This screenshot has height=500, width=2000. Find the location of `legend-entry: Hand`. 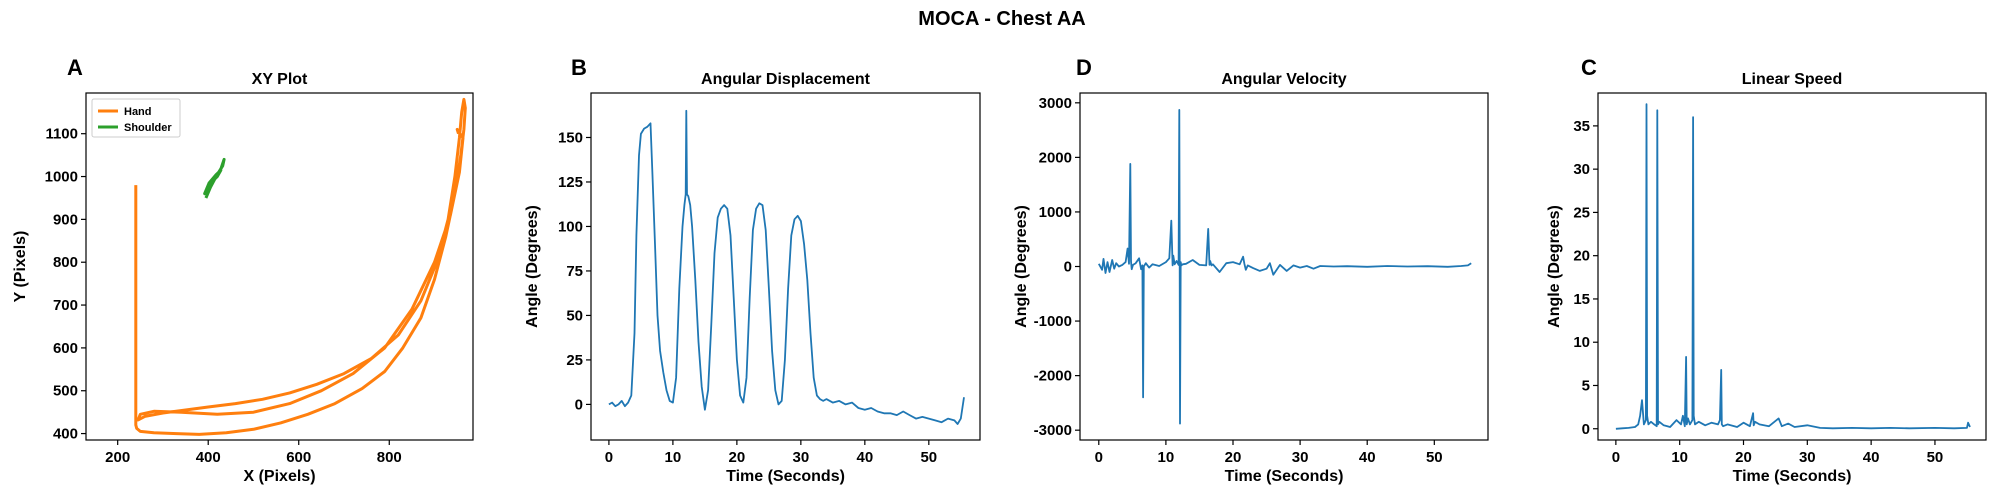

legend-entry: Hand is located at coordinates (138, 112).